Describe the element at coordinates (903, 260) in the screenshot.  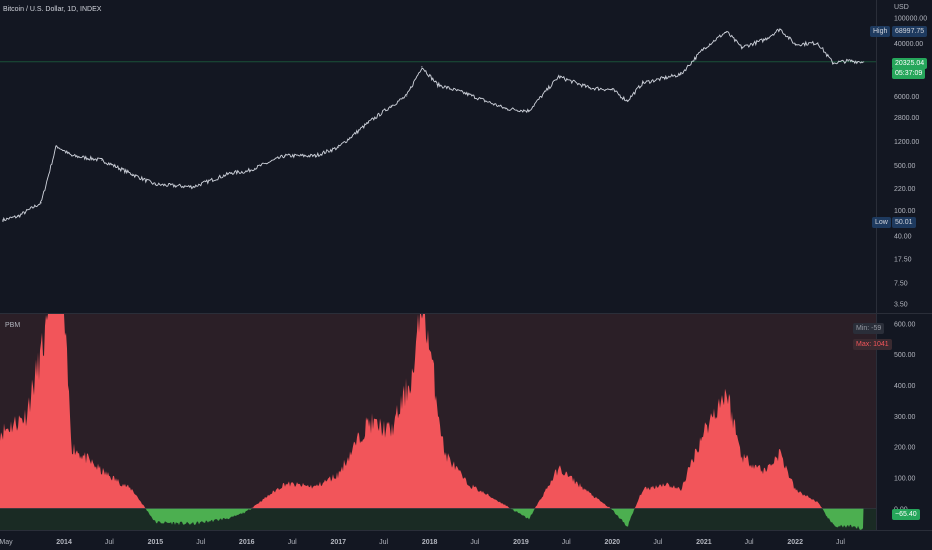
I see `price-tick-label: 17.50` at that location.